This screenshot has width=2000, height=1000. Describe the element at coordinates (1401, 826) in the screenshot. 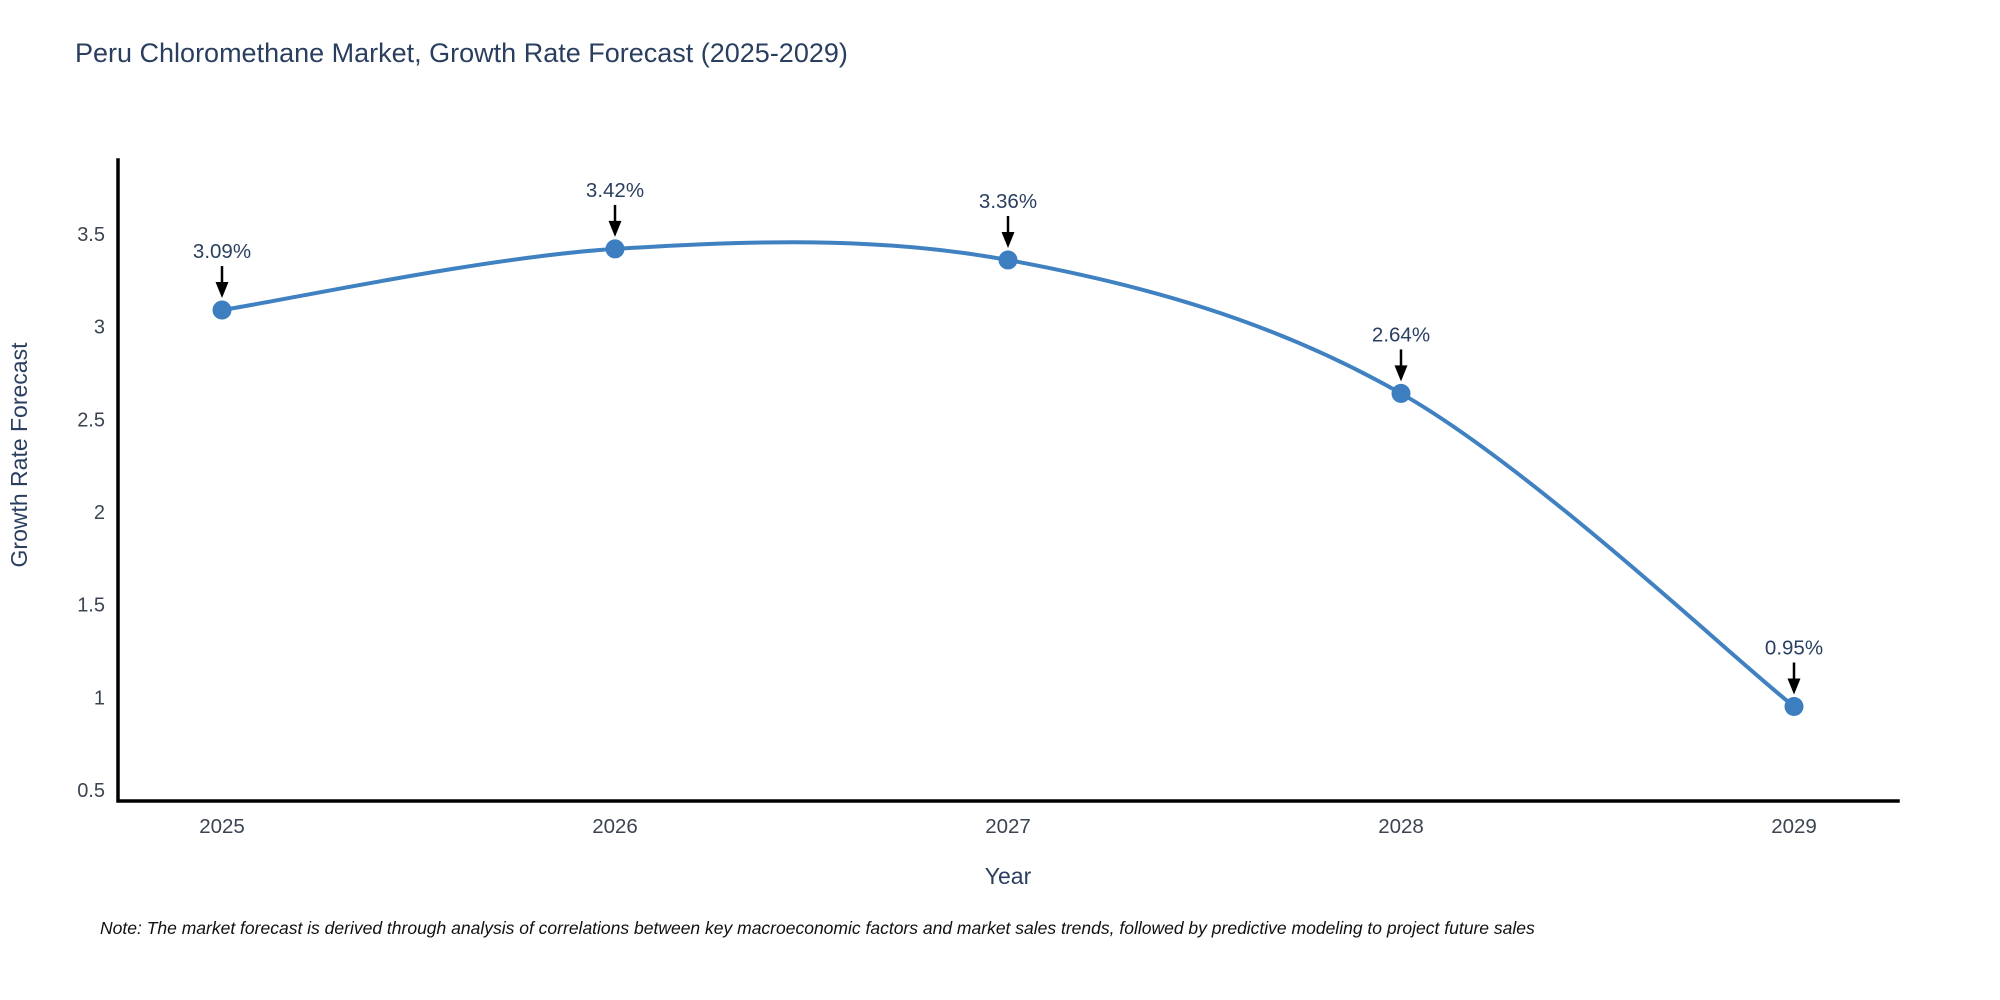

I see `x-tick-label: 2028` at that location.